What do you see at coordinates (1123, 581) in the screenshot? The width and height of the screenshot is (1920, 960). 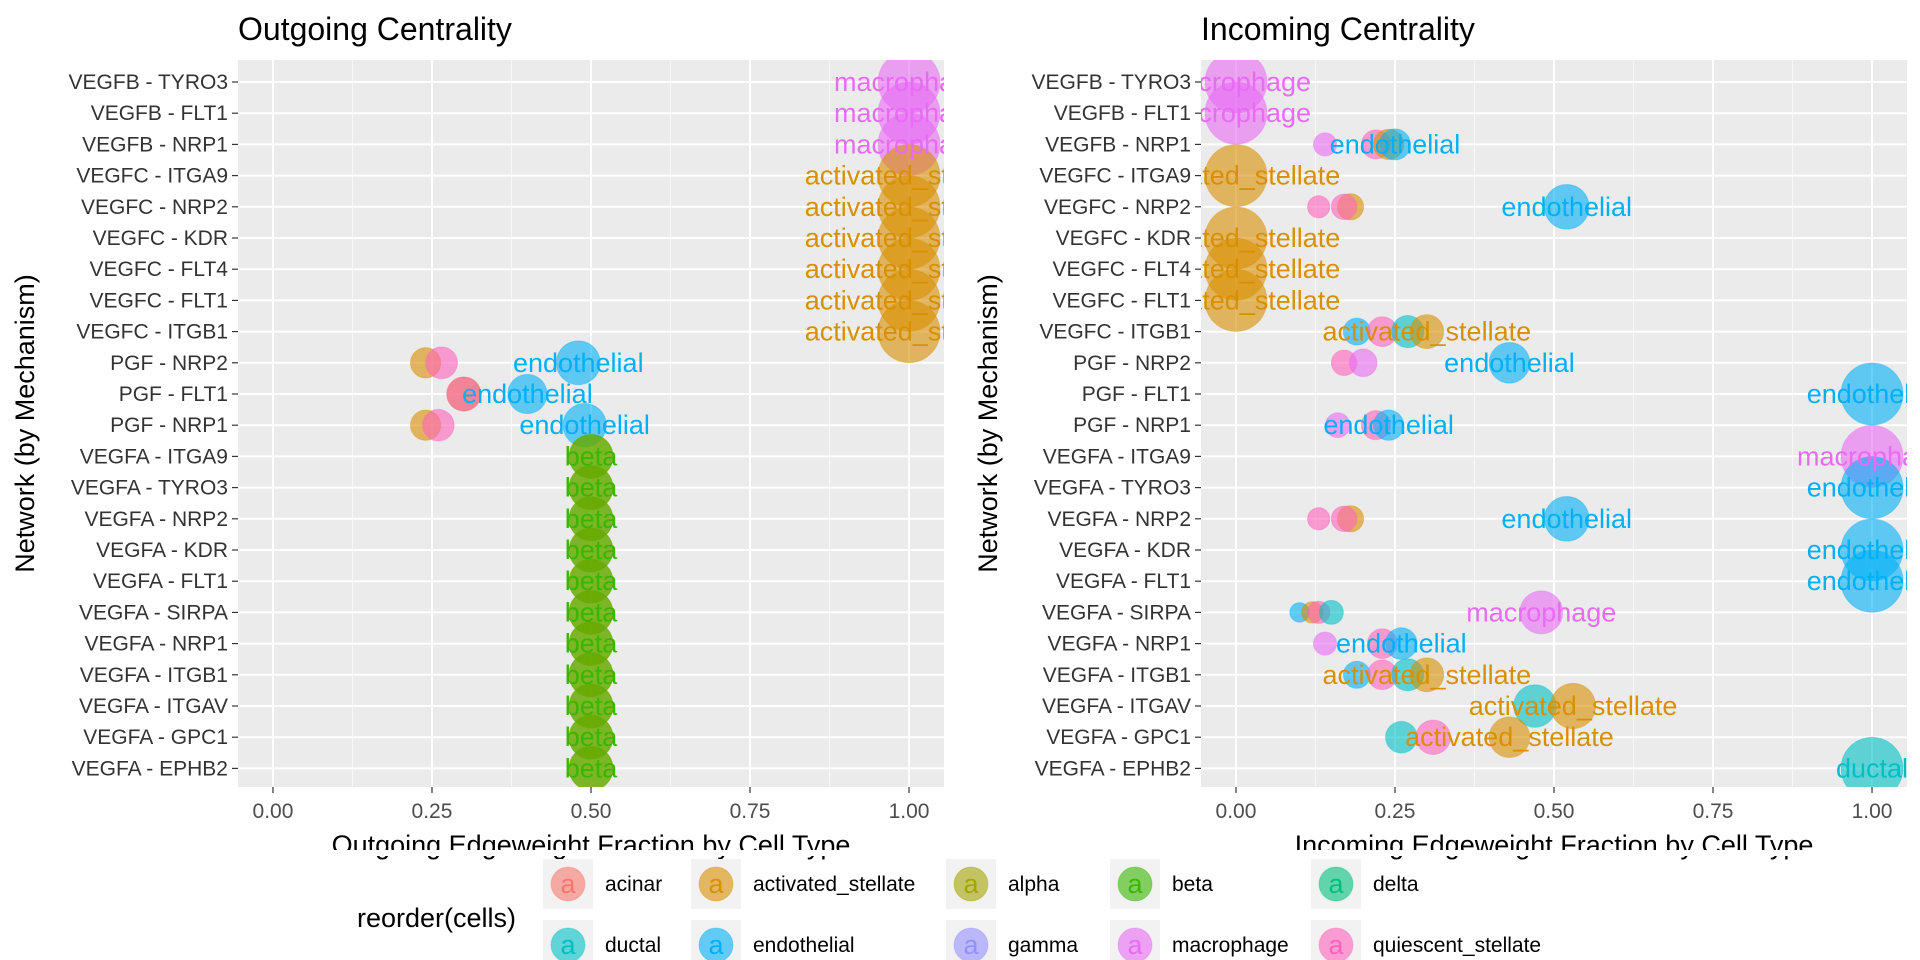 I see `y-tick-label: VEGFA - FLT1` at bounding box center [1123, 581].